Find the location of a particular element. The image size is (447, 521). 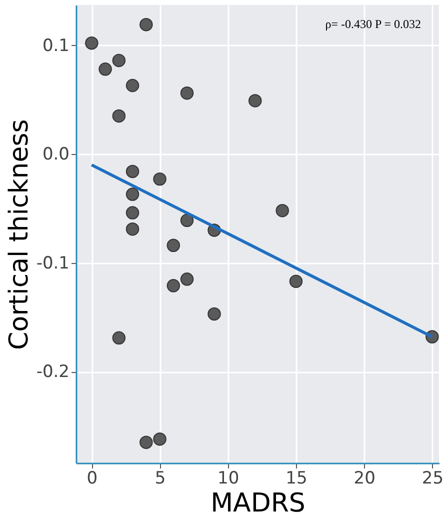

y-tick-label: -0.2 is located at coordinates (53, 372).